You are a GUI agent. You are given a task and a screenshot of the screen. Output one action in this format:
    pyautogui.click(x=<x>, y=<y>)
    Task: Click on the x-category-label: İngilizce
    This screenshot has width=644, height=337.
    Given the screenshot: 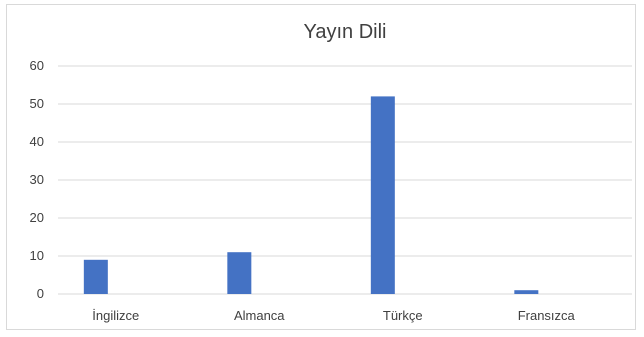 What is the action you would take?
    pyautogui.click(x=115, y=315)
    